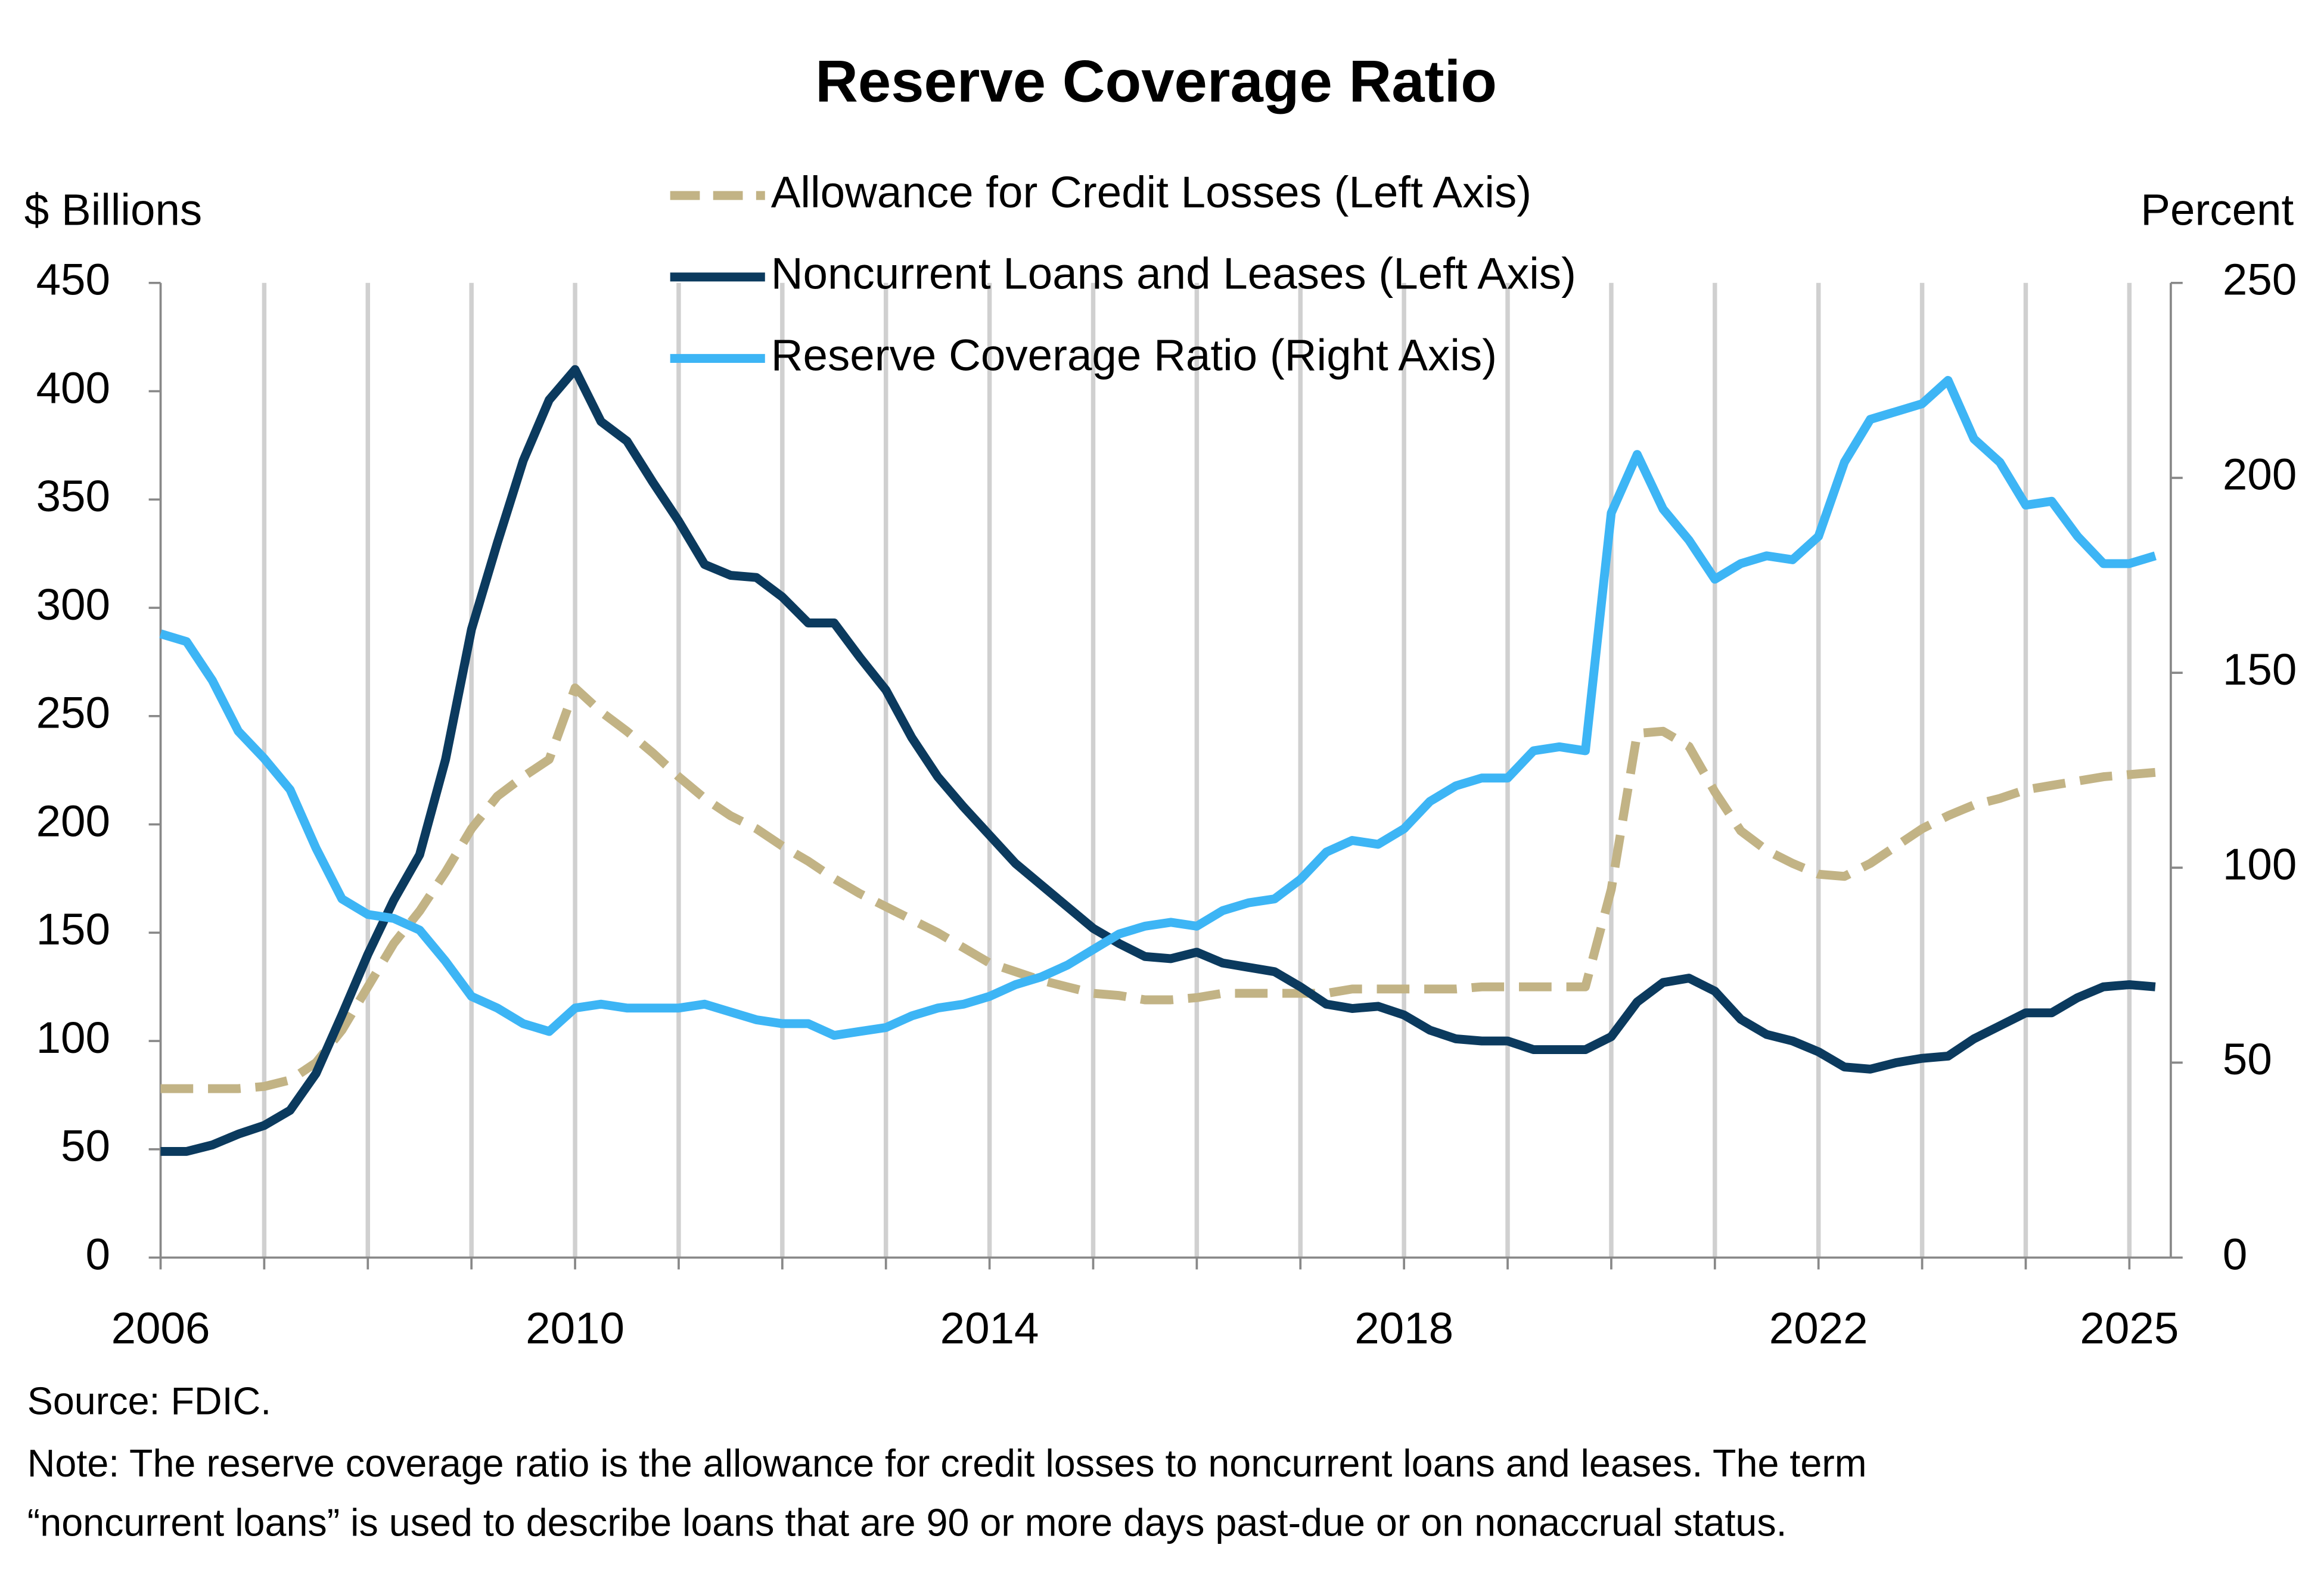 This screenshot has height=1579, width=2324. What do you see at coordinates (575, 1328) in the screenshot?
I see `x-tick-label: 2010` at bounding box center [575, 1328].